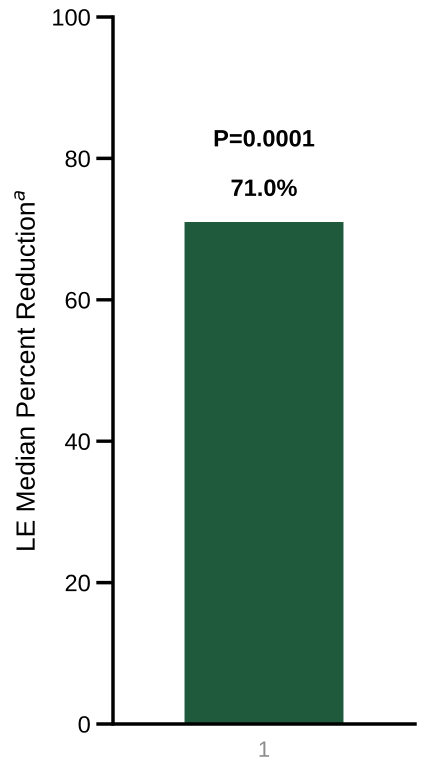 The image size is (429, 778). Describe the element at coordinates (78, 159) in the screenshot. I see `y-tick-label: 80` at that location.